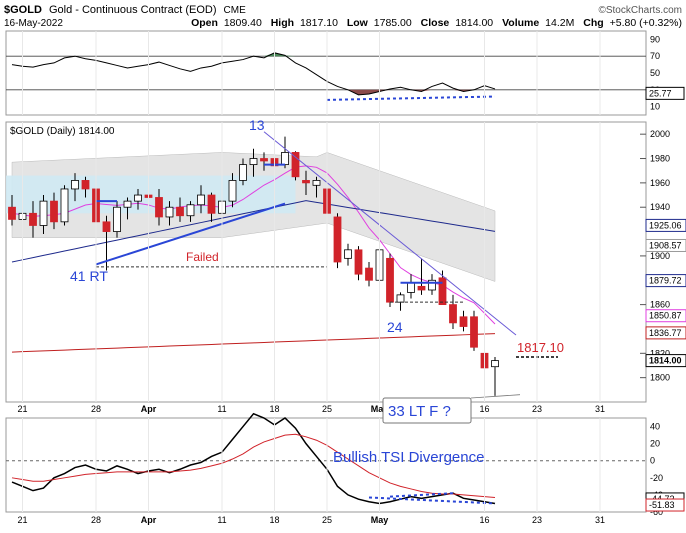 The width and height of the screenshot is (686, 533). Describe the element at coordinates (656, 512) in the screenshot. I see `tsi-tick-label: -60` at that location.